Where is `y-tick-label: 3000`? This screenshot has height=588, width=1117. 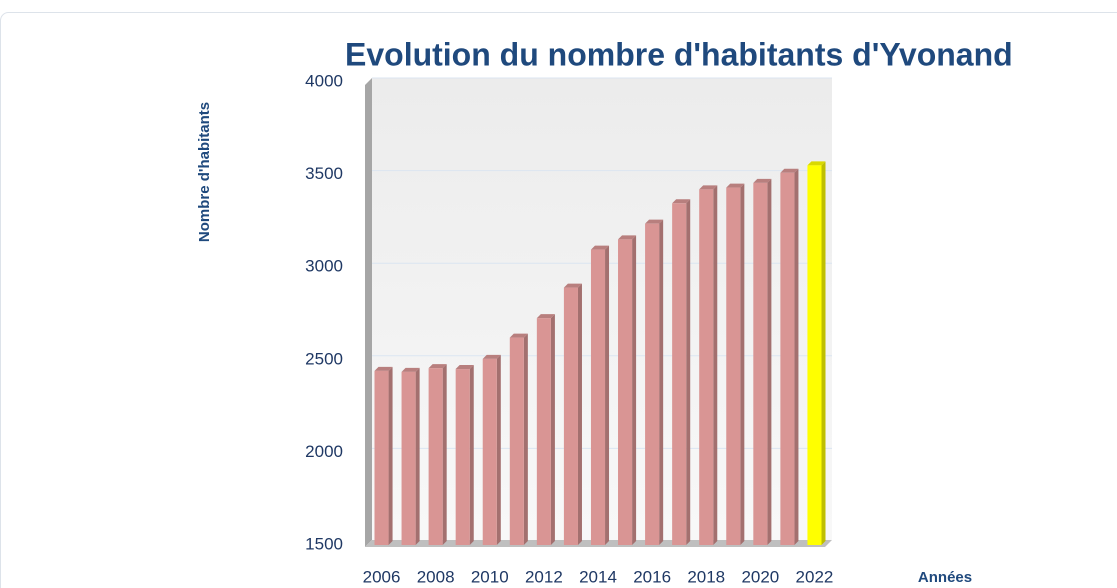 y-tick-label: 3000 is located at coordinates (324, 266).